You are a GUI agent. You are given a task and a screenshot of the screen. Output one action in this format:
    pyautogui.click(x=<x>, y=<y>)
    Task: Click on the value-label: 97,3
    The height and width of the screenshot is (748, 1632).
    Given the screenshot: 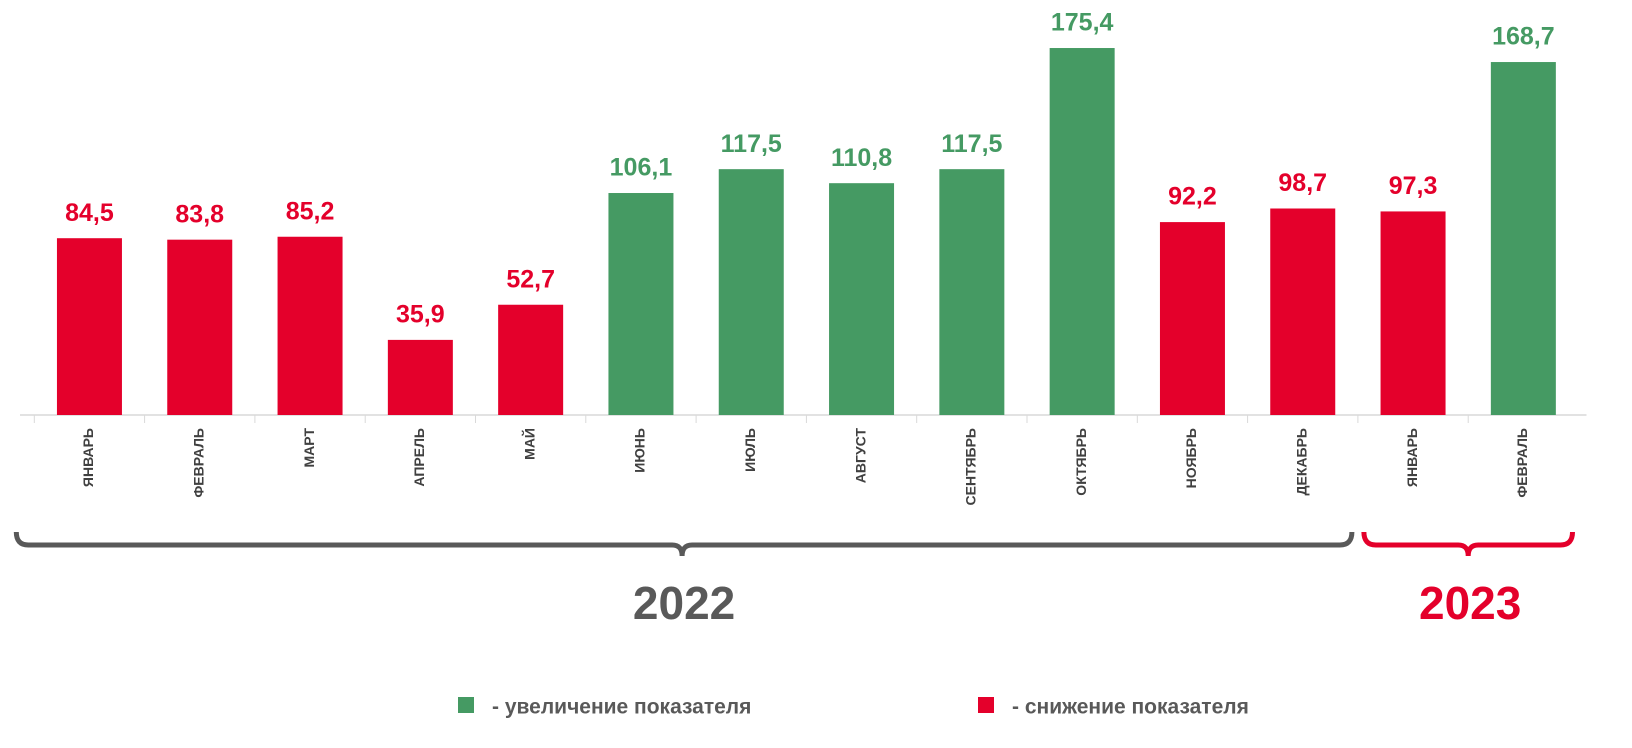 What is the action you would take?
    pyautogui.click(x=1413, y=186)
    